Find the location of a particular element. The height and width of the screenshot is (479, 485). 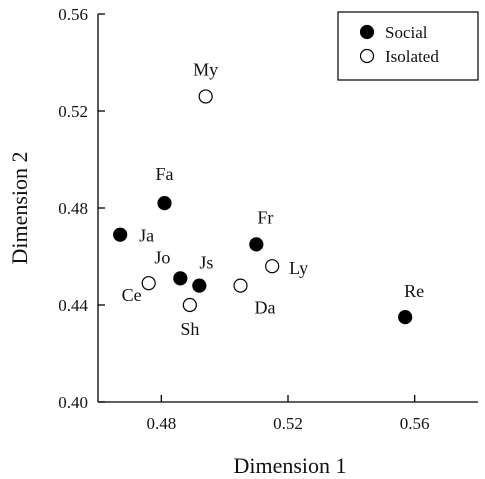

legend-marker-social is located at coordinates (367, 32).